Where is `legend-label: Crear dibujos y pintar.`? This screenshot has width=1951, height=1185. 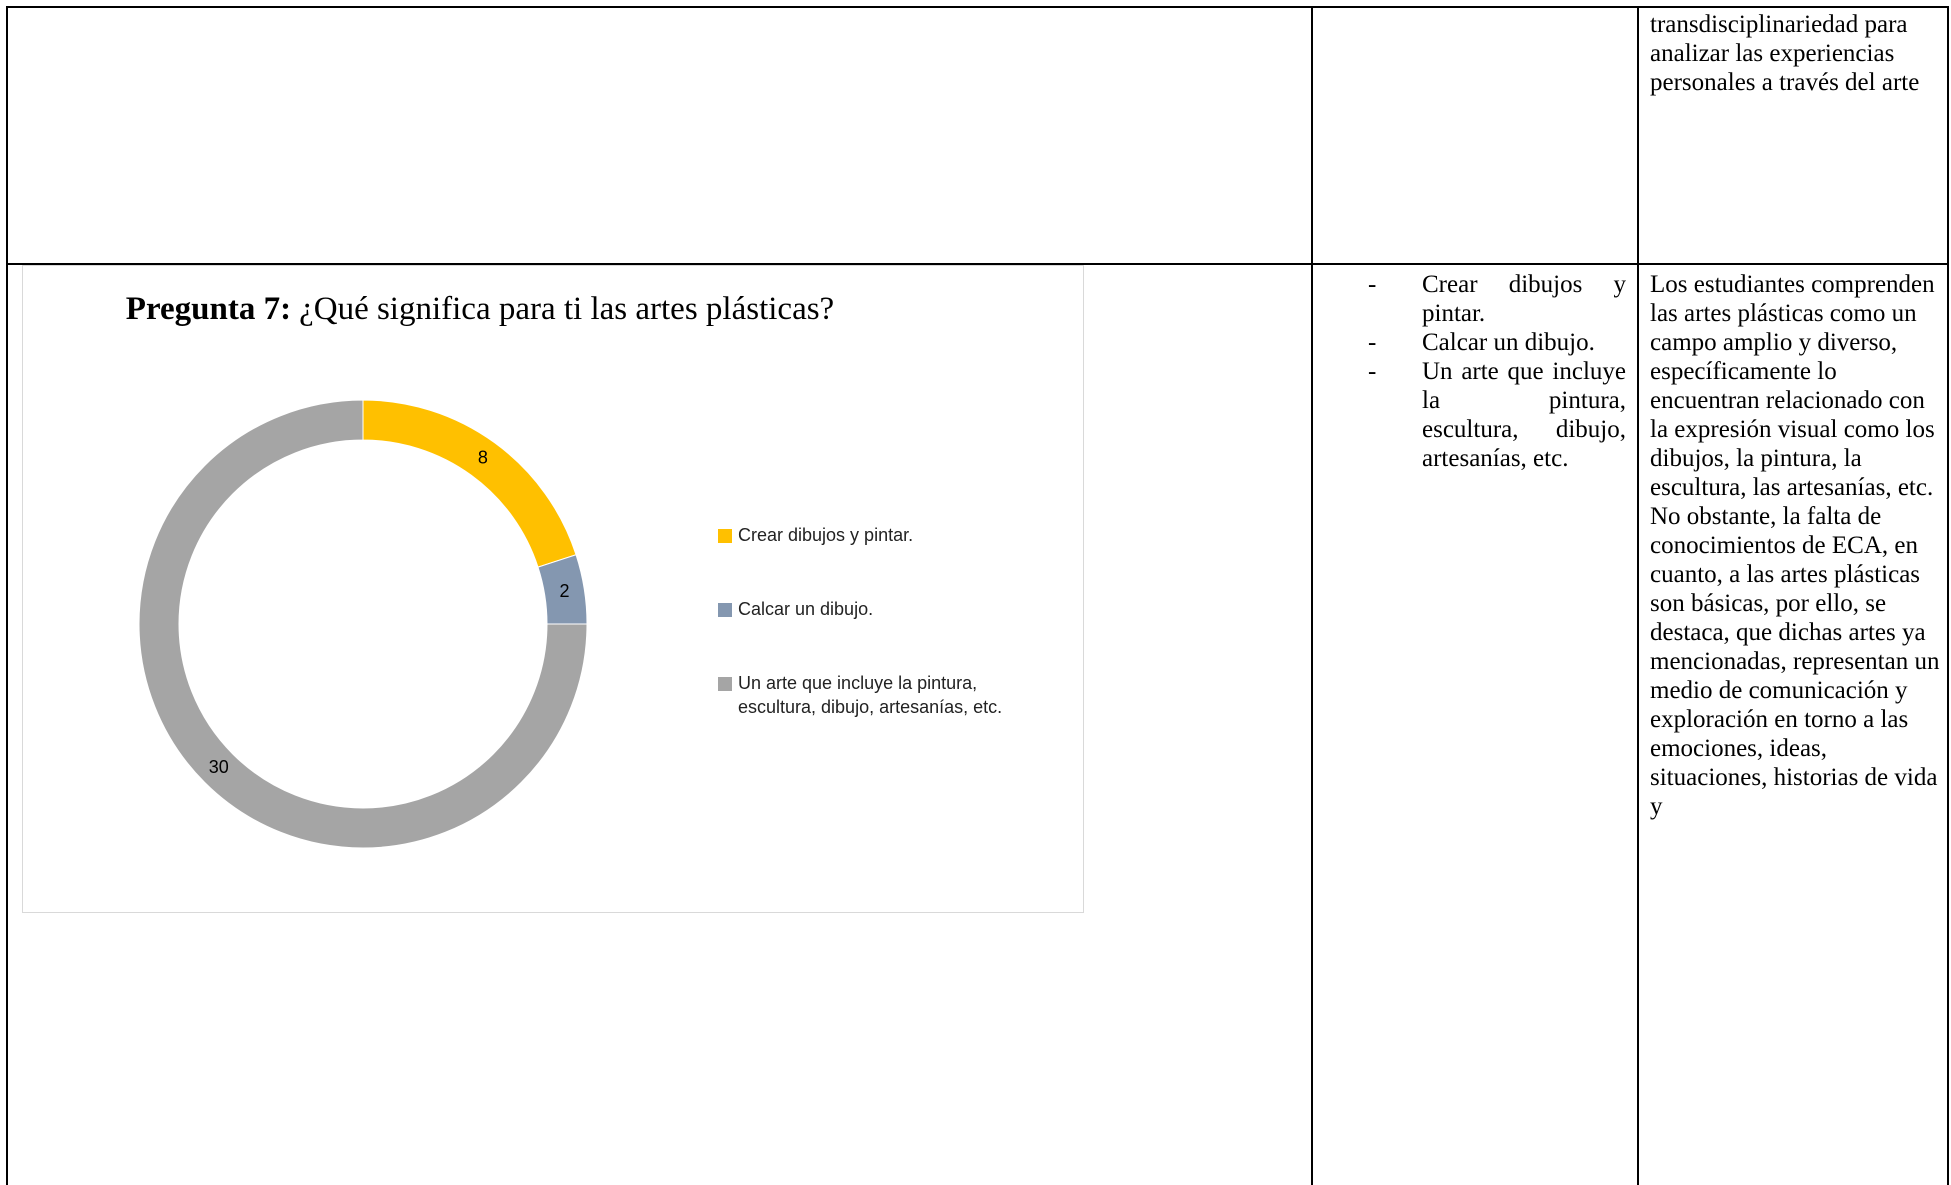
legend-label: Crear dibujos y pintar. is located at coordinates (825, 535).